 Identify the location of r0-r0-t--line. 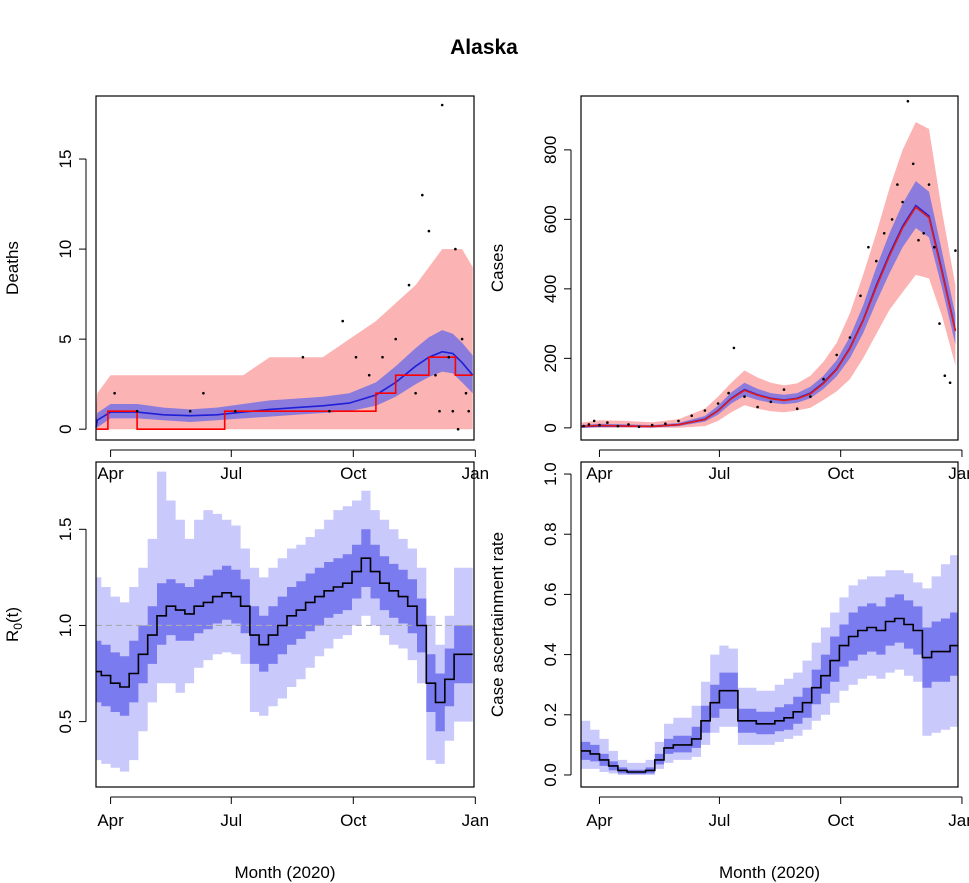
(284, 630).